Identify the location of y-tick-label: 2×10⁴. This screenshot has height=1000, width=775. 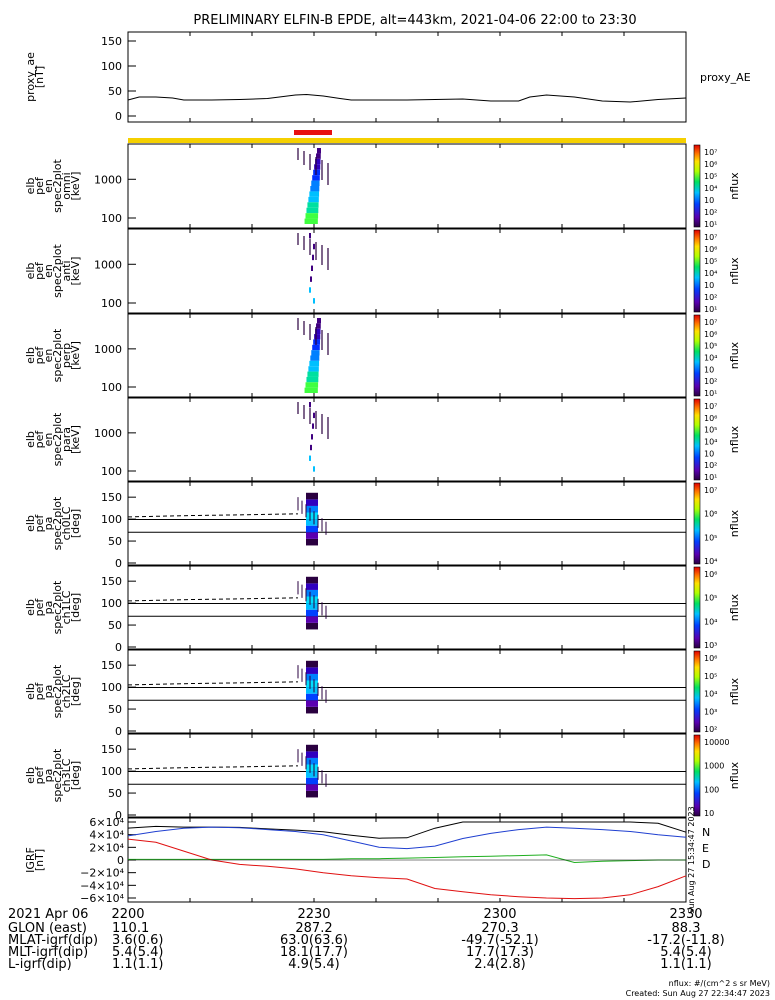
(106, 847).